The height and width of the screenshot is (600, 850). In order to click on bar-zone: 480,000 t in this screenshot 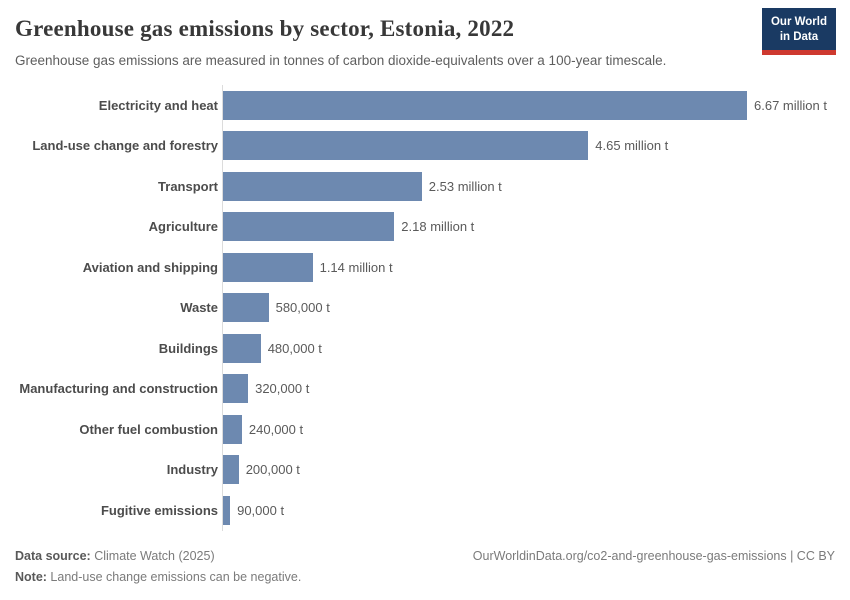, I will do `click(528, 348)`.